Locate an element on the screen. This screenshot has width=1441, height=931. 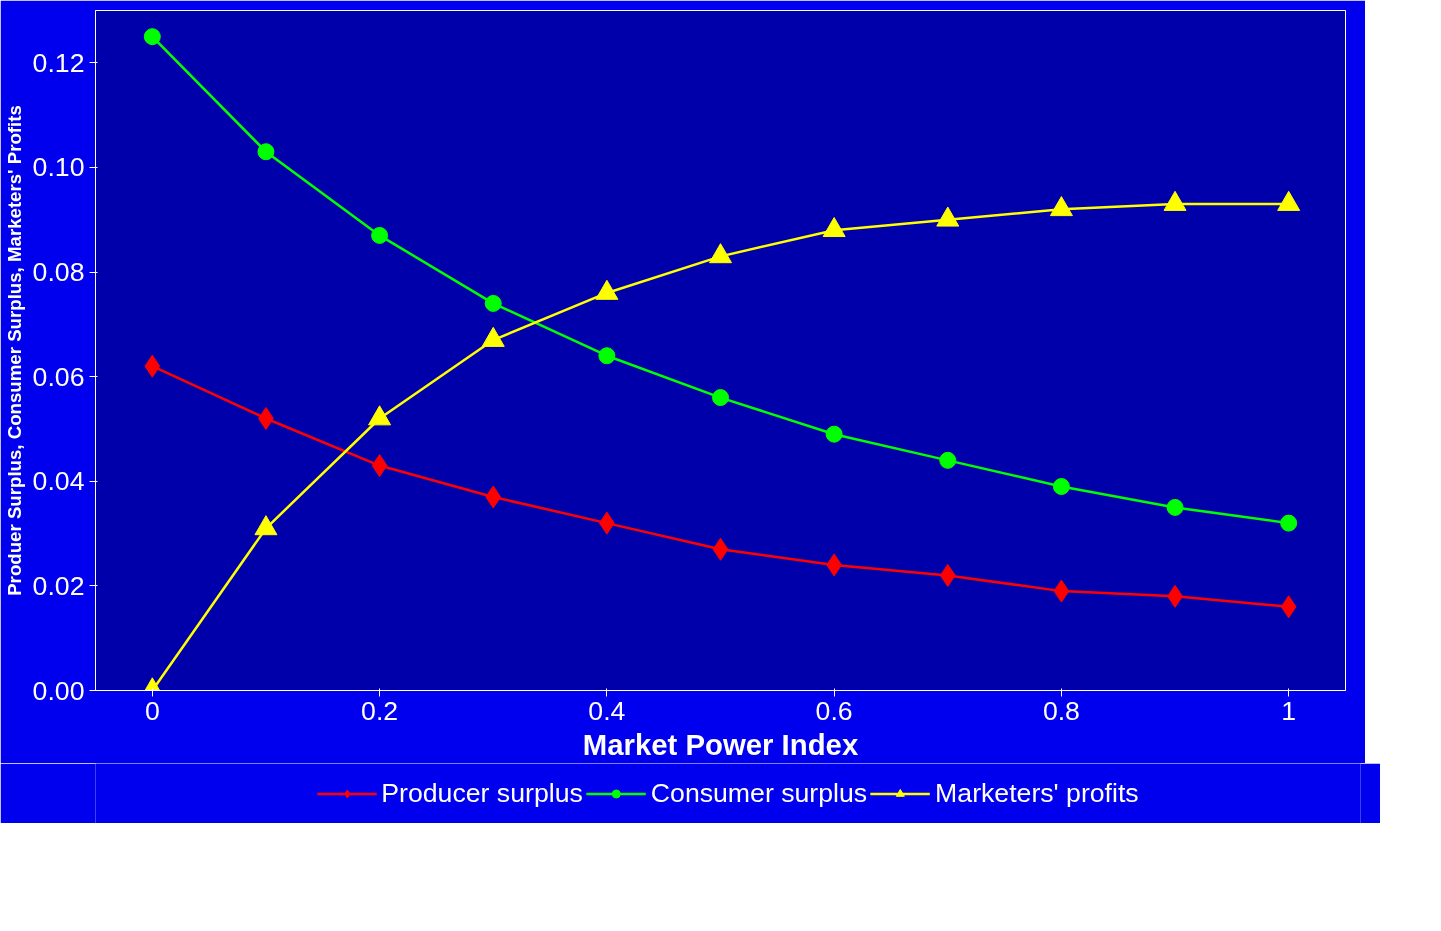
x-tick-label: 0.2 is located at coordinates (380, 710).